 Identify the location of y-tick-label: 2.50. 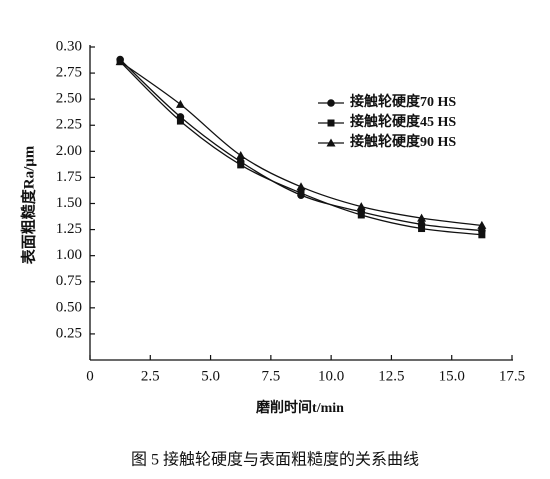
(69, 99).